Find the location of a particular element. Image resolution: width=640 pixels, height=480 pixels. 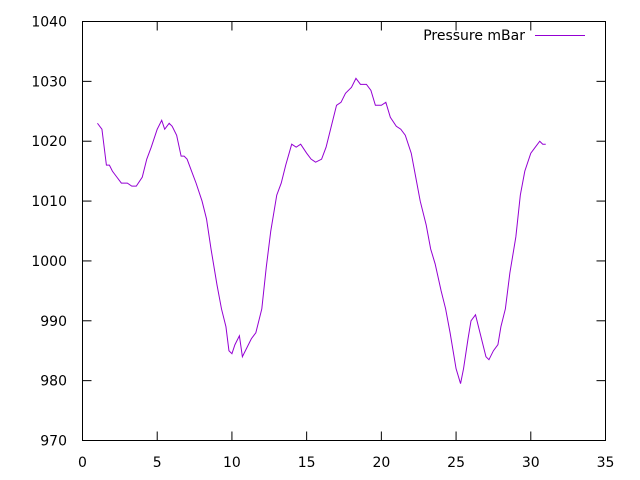

x-tick-label: 0 is located at coordinates (82, 463).